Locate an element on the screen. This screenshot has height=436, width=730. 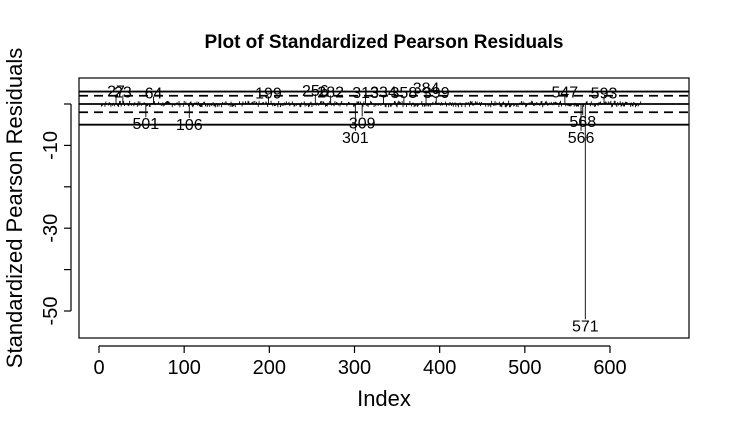
point-label-313: 313 is located at coordinates (365, 93).